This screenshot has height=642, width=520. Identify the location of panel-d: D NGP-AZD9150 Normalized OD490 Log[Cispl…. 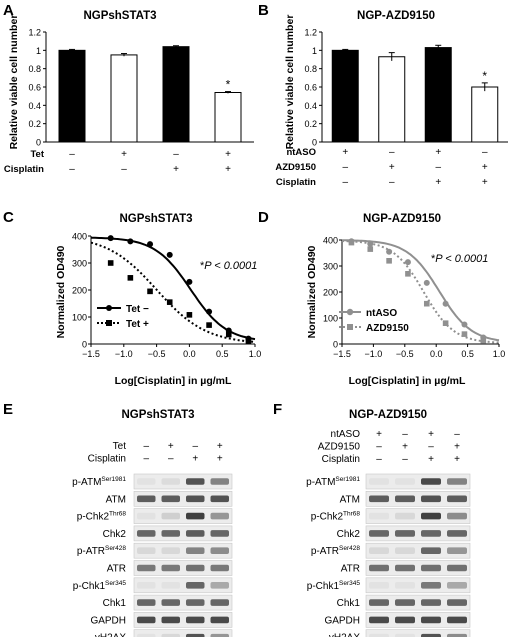
(381, 298).